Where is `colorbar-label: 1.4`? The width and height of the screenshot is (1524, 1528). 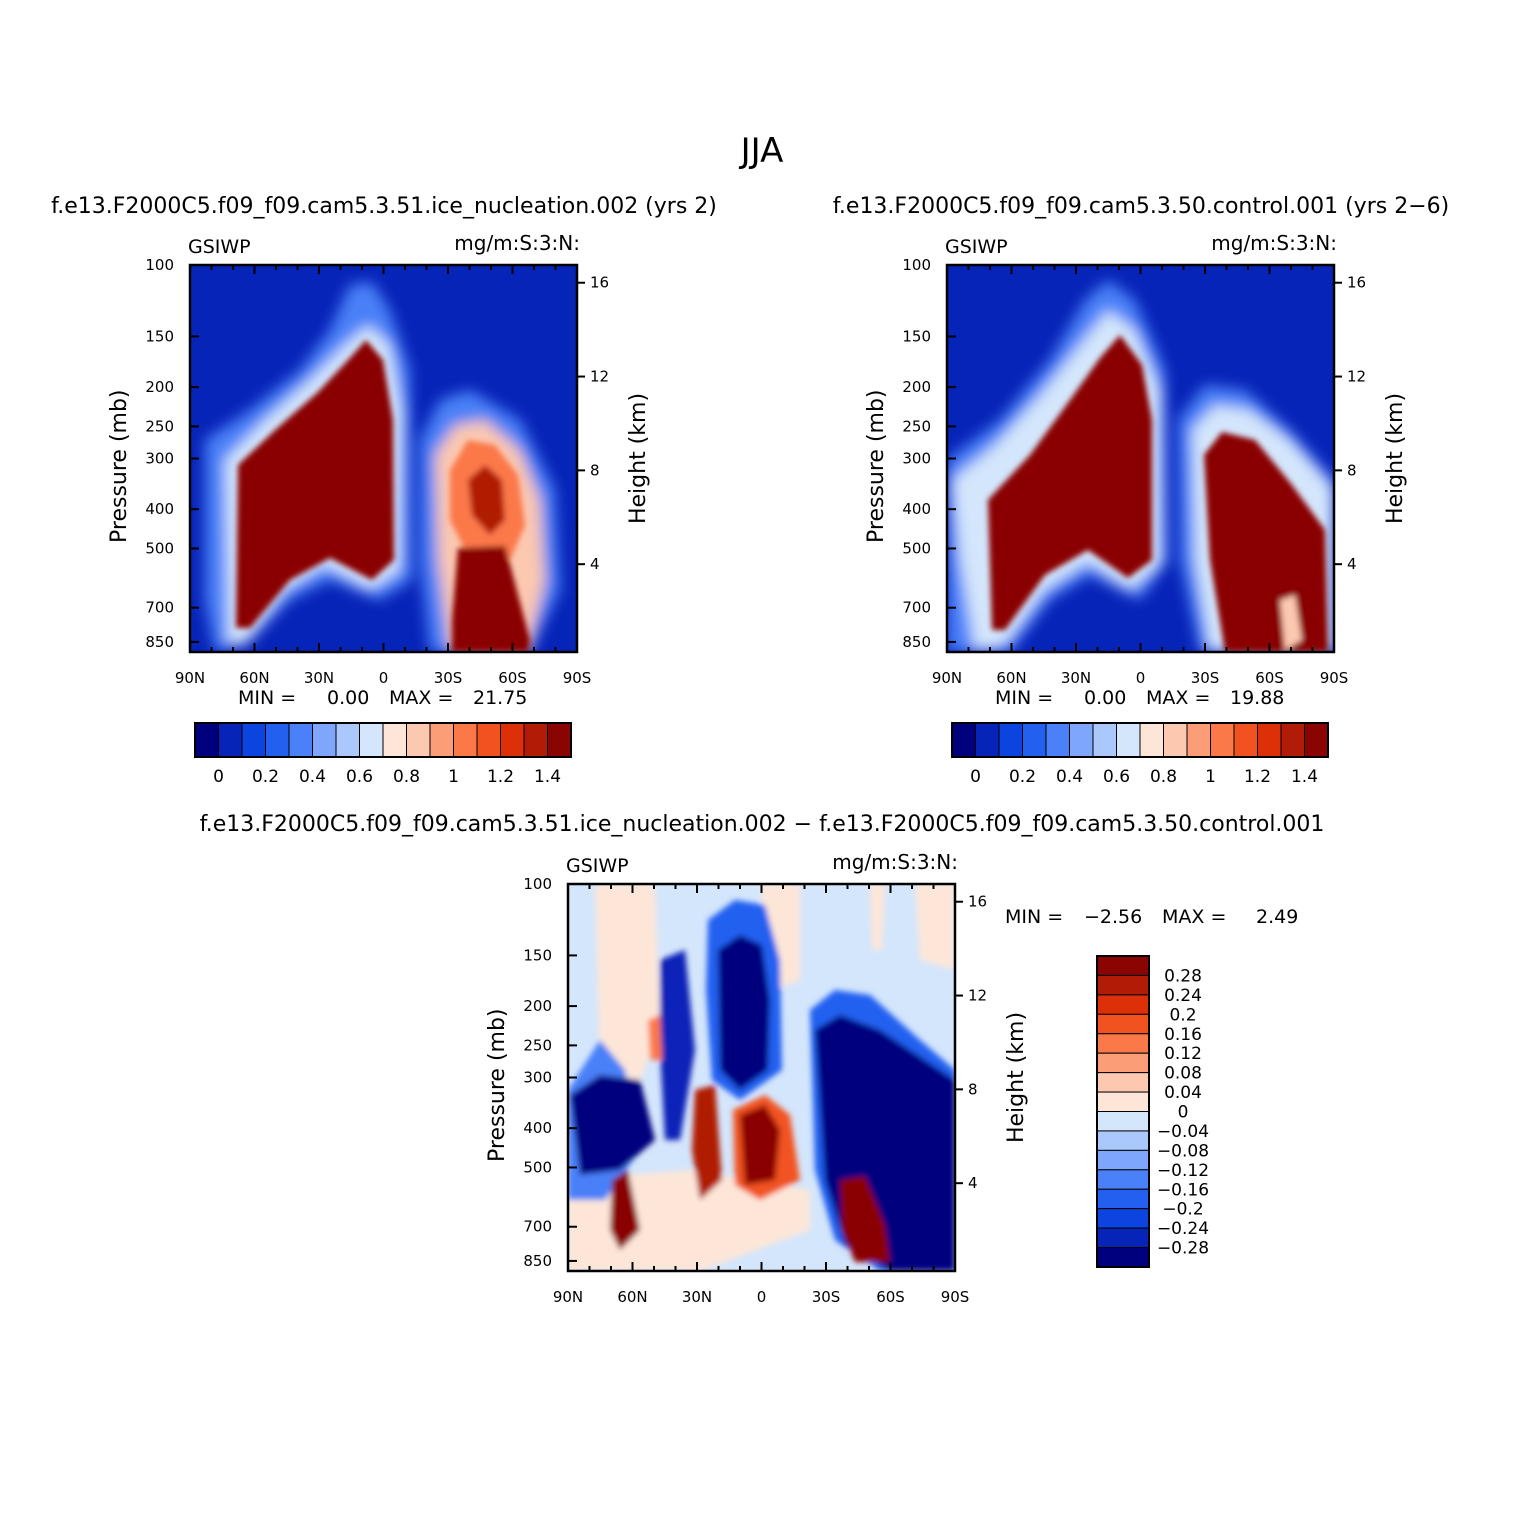
colorbar-label: 1.4 is located at coordinates (1304, 777).